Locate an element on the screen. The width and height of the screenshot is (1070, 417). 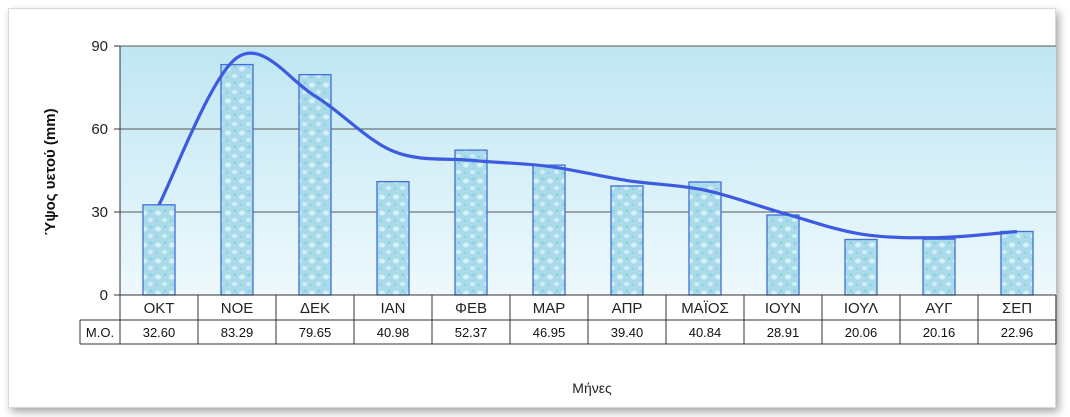
data-label: 46.95 is located at coordinates (549, 332).